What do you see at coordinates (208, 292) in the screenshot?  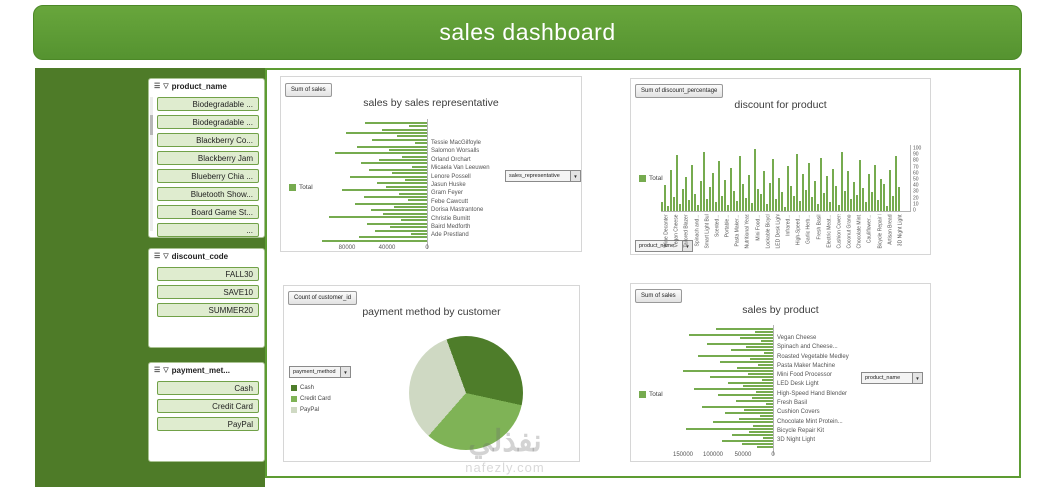 I see `slicer-item: SAVE10` at bounding box center [208, 292].